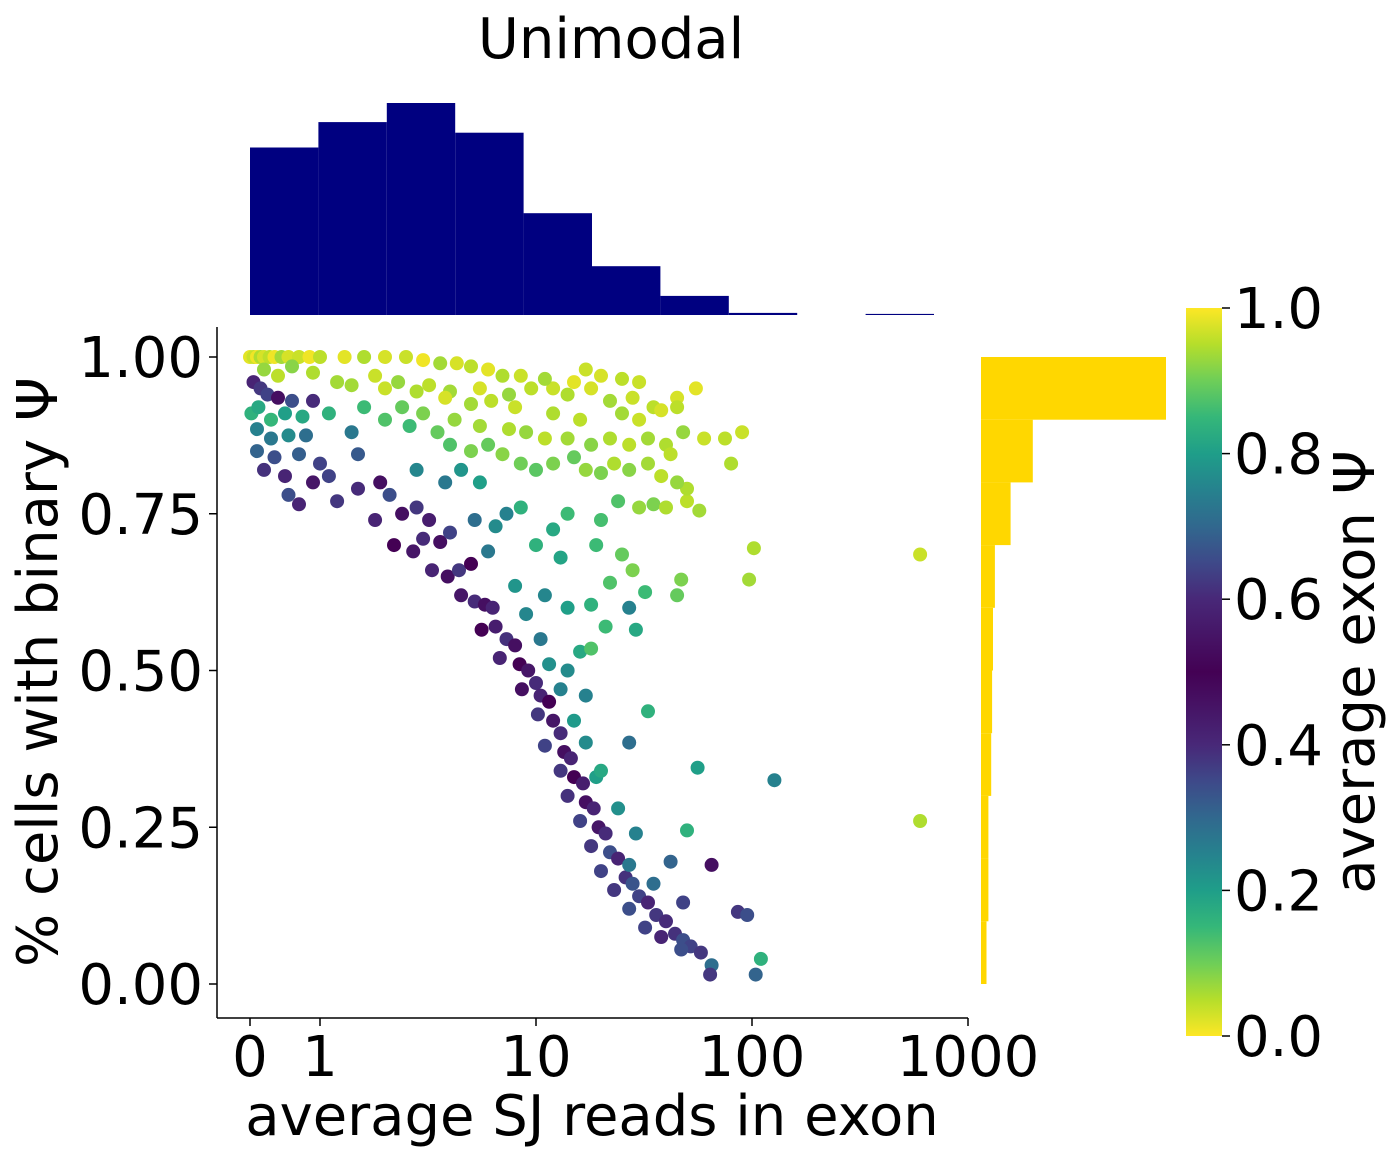 The image size is (1398, 1157). Describe the element at coordinates (592, 209) in the screenshot. I see `top-histogram` at that location.